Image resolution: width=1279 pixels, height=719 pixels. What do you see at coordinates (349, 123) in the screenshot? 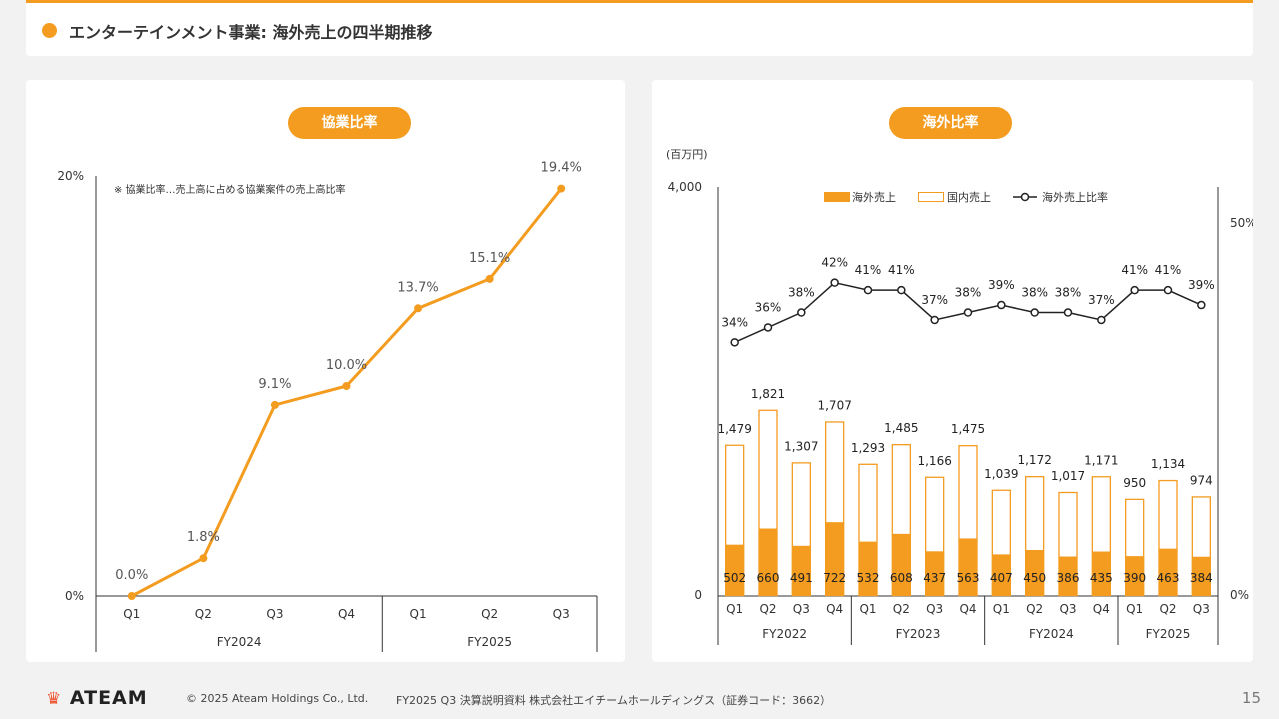
I see `collab-ratio-title: 協業比率` at bounding box center [349, 123].